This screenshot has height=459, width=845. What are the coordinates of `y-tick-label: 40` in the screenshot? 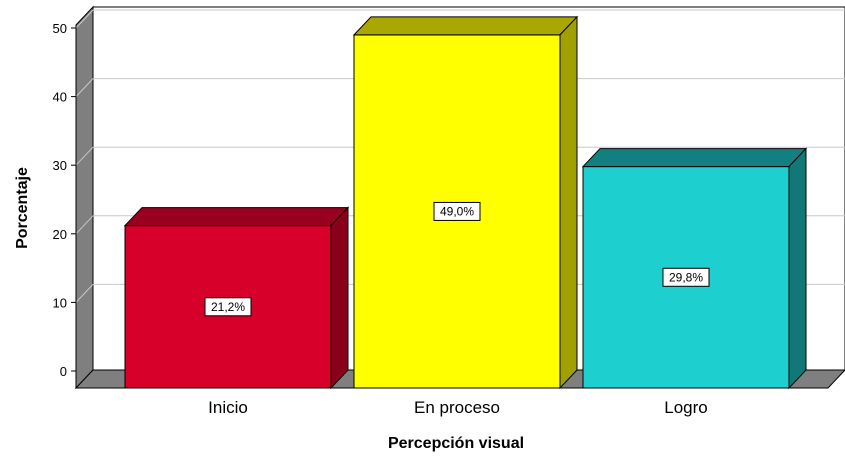 It's located at (60, 97).